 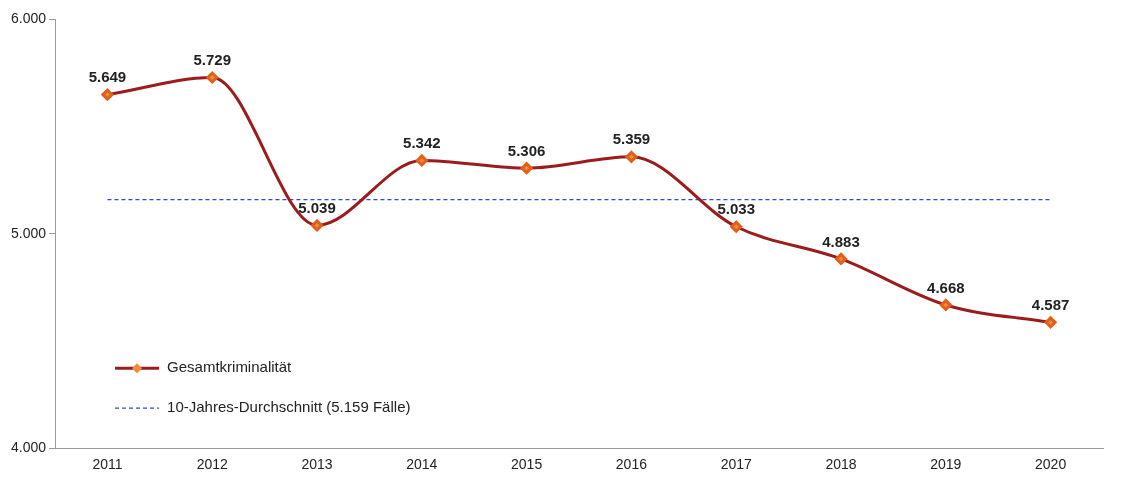 What do you see at coordinates (107, 77) in the screenshot?
I see `data-label: 5.649` at bounding box center [107, 77].